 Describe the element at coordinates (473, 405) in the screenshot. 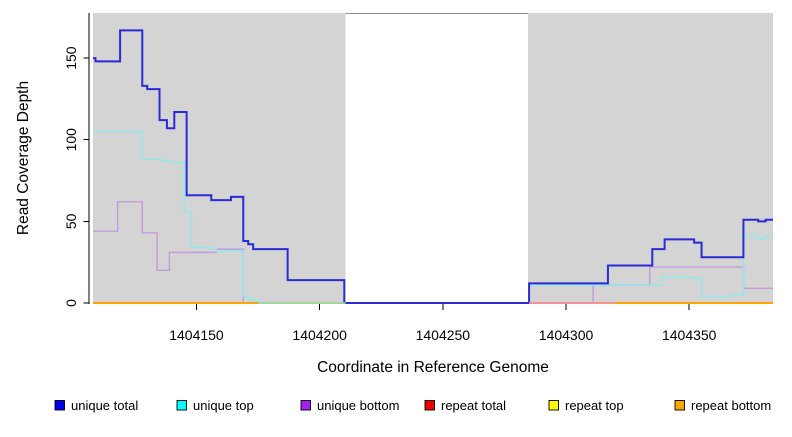

I see `legend-label: repeat total` at that location.